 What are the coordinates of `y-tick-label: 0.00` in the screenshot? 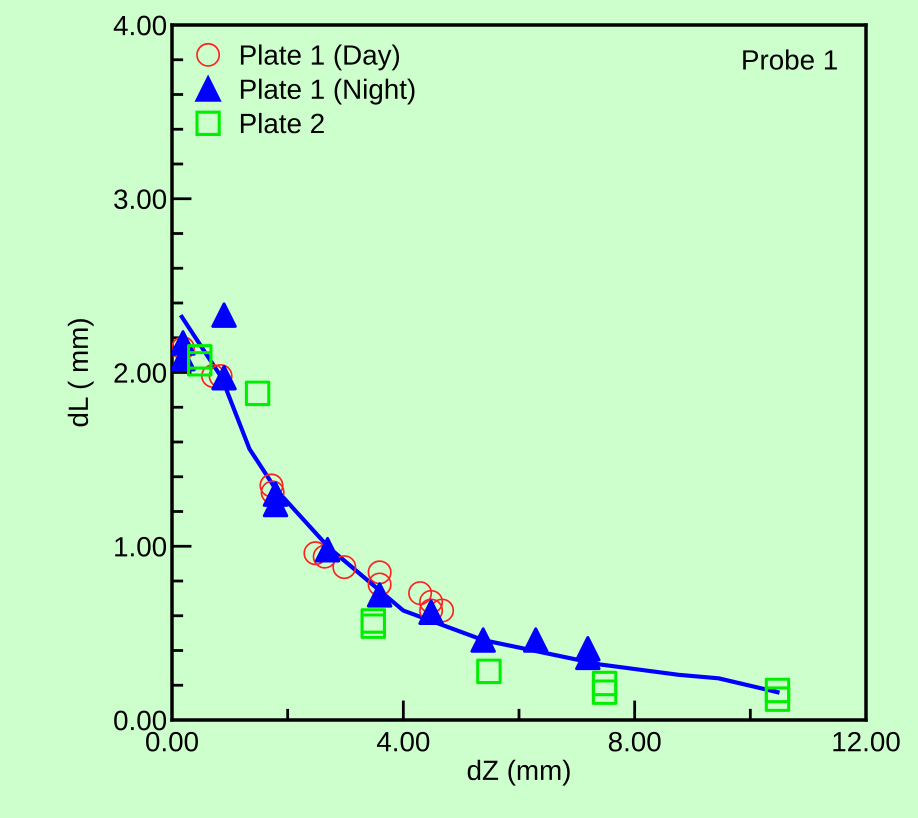 It's located at (140, 720).